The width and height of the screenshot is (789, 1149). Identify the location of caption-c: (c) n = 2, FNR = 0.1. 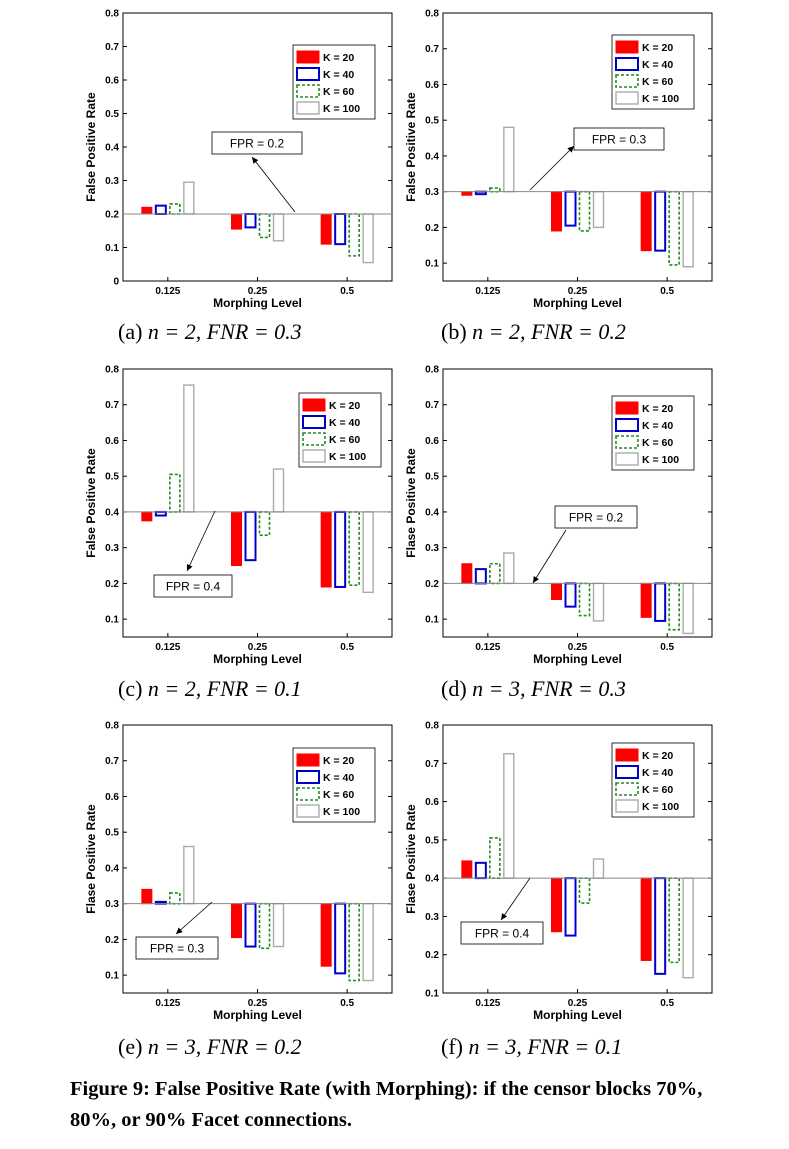
(210, 688).